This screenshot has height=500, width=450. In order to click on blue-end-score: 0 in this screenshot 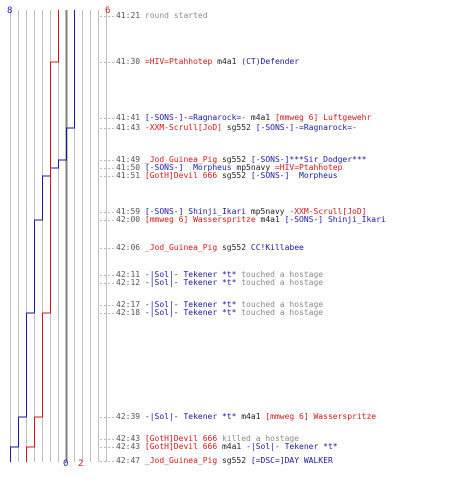, I will do `click(66, 464)`.